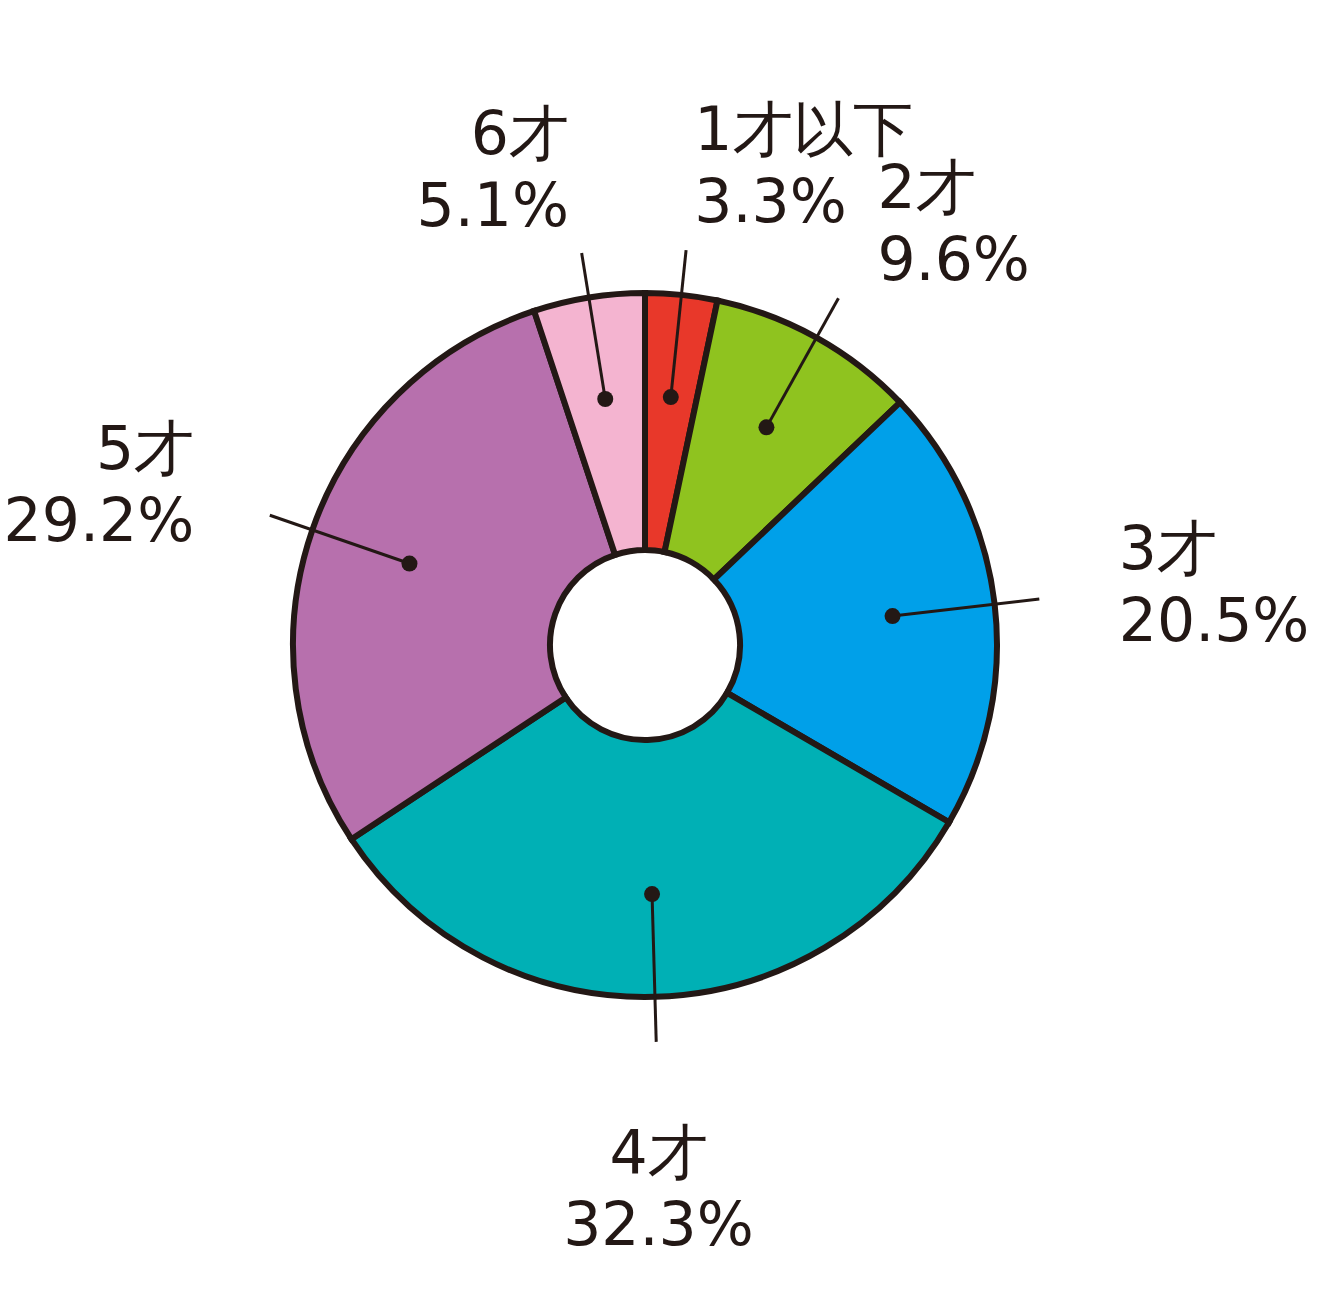 This screenshot has width=1330, height=1303. Describe the element at coordinates (519, 132) in the screenshot. I see `slice-label: 6才` at that location.